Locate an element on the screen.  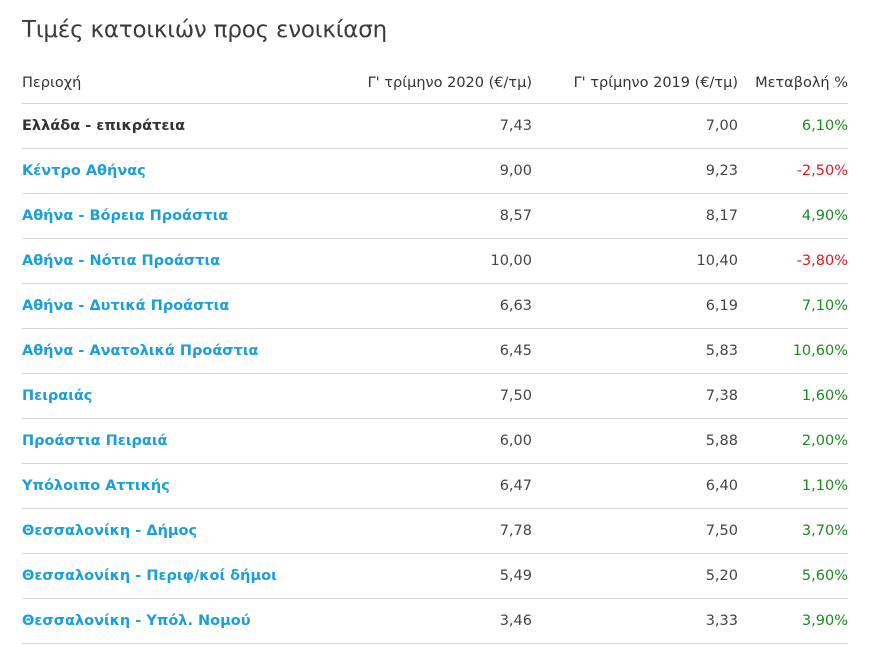
region-link: Κέντρο Αθήνας is located at coordinates (84, 171).